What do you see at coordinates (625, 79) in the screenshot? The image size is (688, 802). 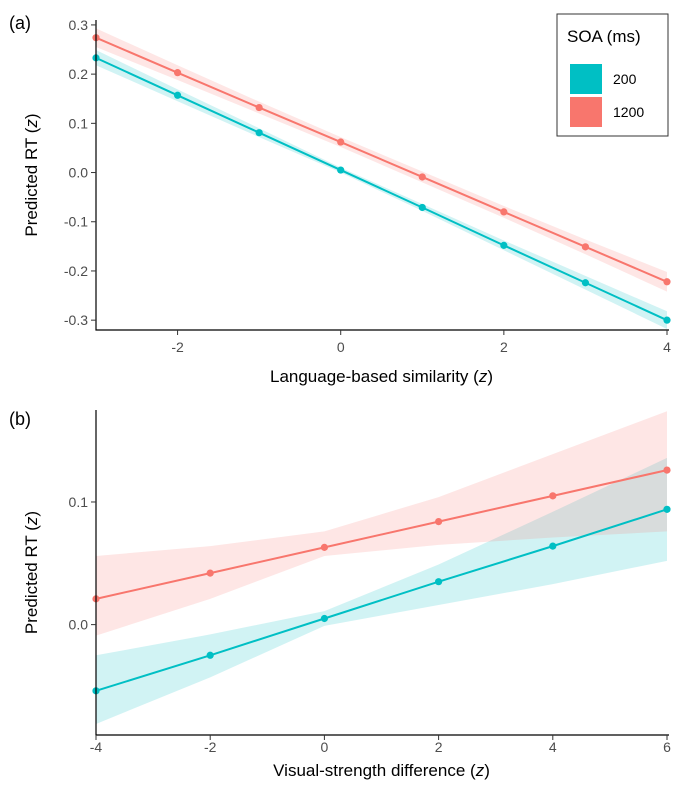 I see `legend-label-200: 200` at bounding box center [625, 79].